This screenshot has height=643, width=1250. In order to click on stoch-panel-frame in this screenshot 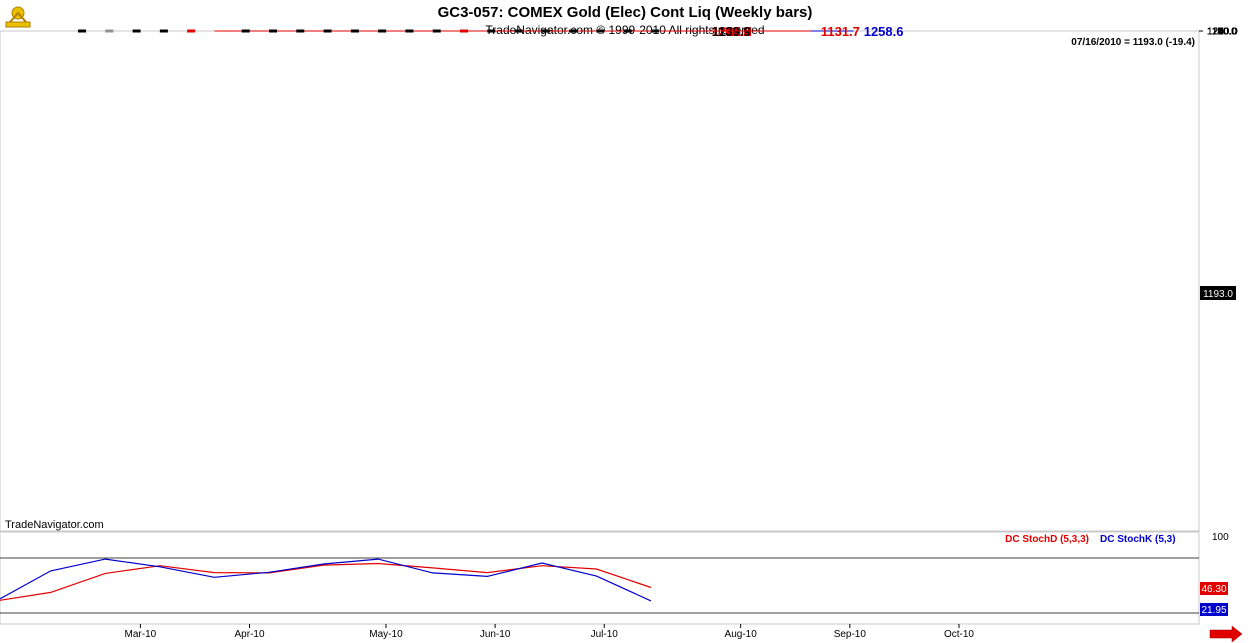, I will do `click(600, 578)`.